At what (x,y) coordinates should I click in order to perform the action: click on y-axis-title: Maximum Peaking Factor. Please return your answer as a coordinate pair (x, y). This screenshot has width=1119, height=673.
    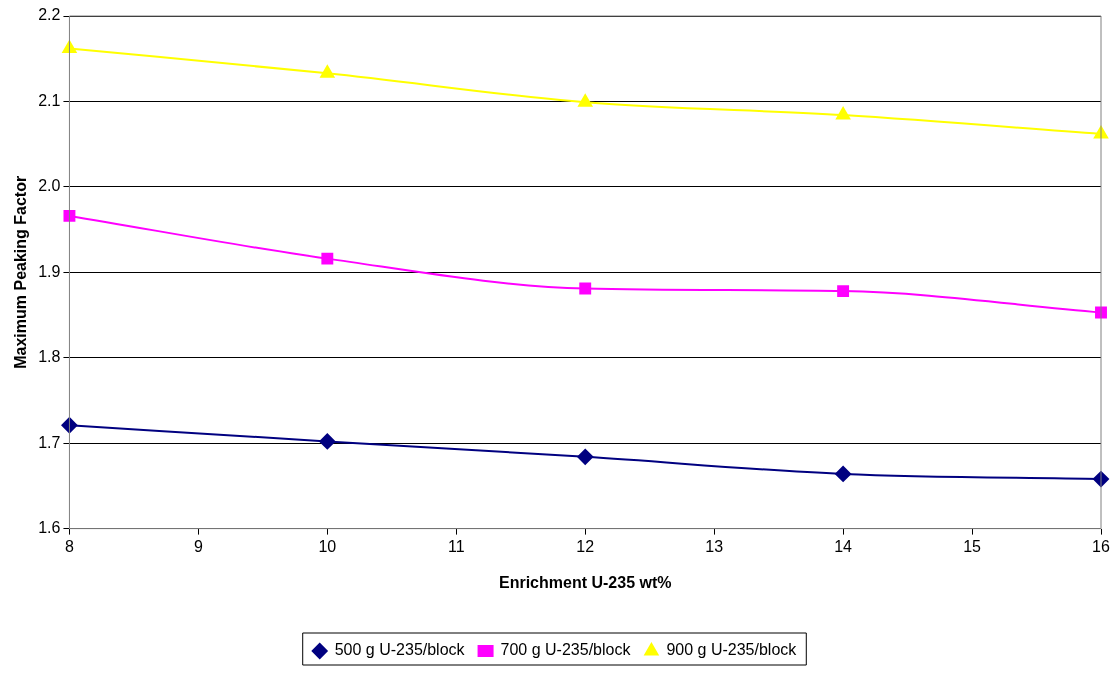
    Looking at the image, I should click on (21, 272).